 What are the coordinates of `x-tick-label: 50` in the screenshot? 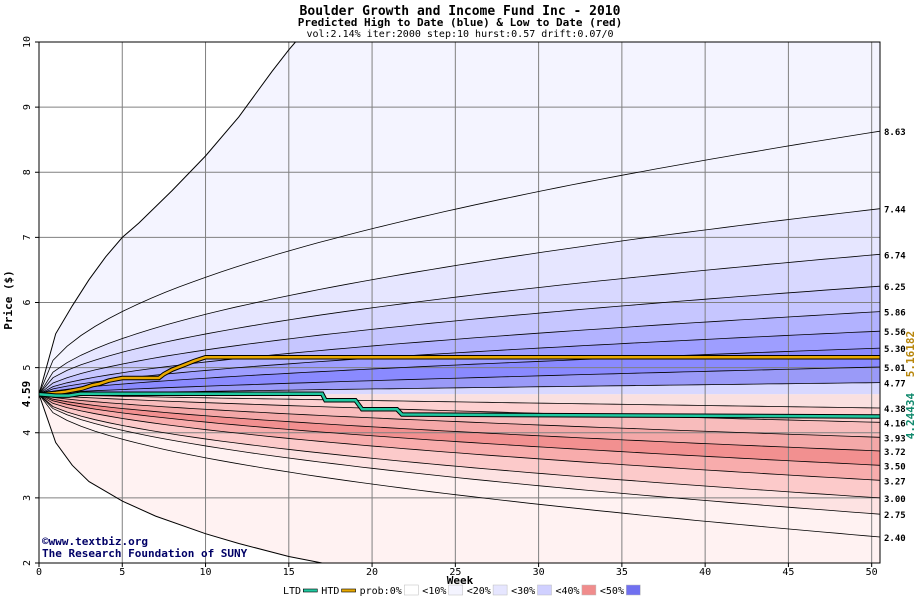 It's located at (872, 572).